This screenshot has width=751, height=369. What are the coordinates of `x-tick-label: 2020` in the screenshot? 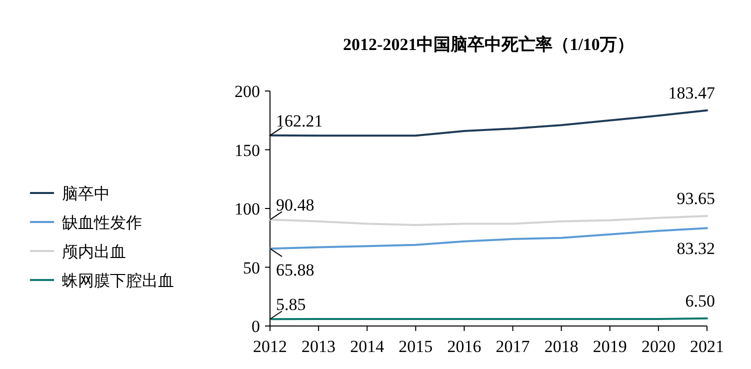 It's located at (658, 346).